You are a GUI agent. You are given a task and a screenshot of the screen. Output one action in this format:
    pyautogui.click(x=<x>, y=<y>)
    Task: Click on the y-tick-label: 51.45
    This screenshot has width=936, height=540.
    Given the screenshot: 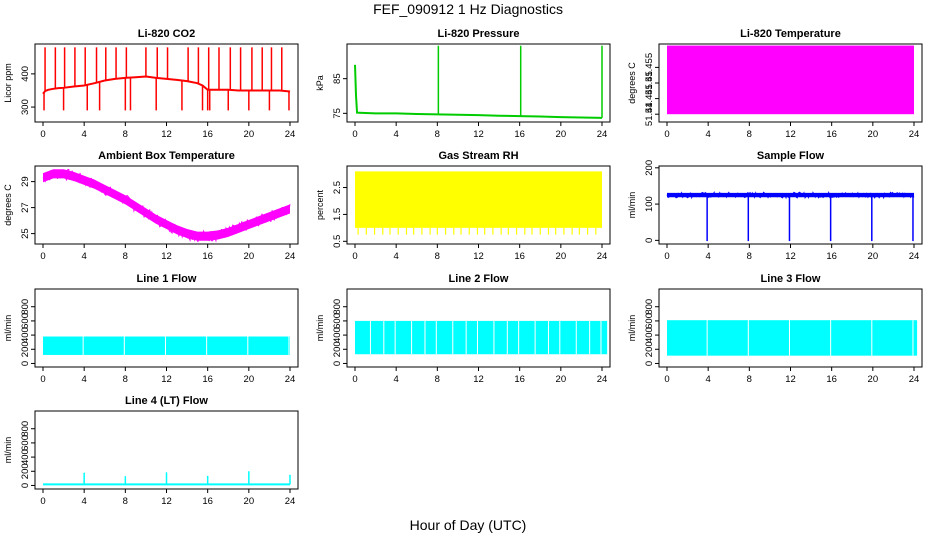 What is the action you would take?
    pyautogui.click(x=649, y=83)
    